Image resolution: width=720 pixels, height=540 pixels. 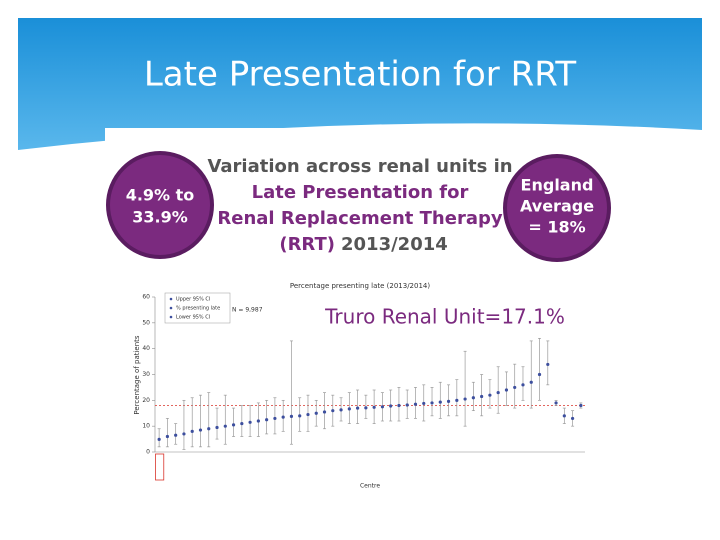 What do you see at coordinates (160, 195) in the screenshot?
I see `range-text: 4.9% to` at bounding box center [160, 195].